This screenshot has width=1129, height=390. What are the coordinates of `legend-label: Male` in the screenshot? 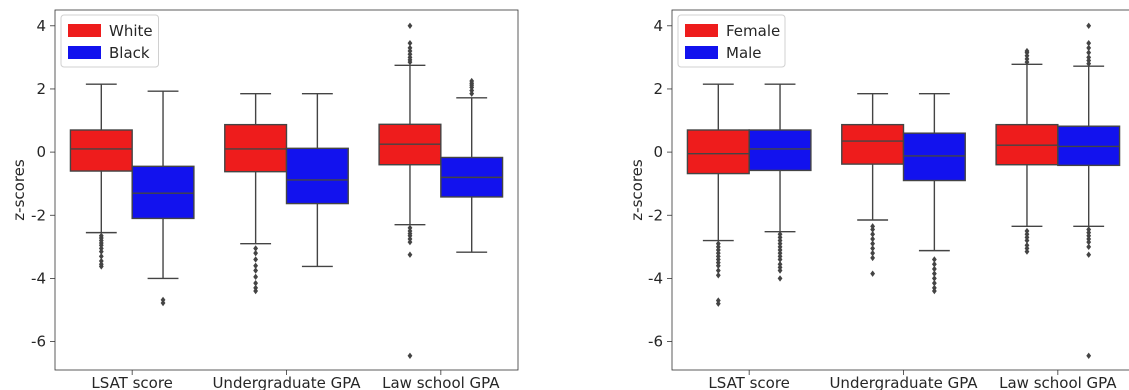 It's located at (744, 53).